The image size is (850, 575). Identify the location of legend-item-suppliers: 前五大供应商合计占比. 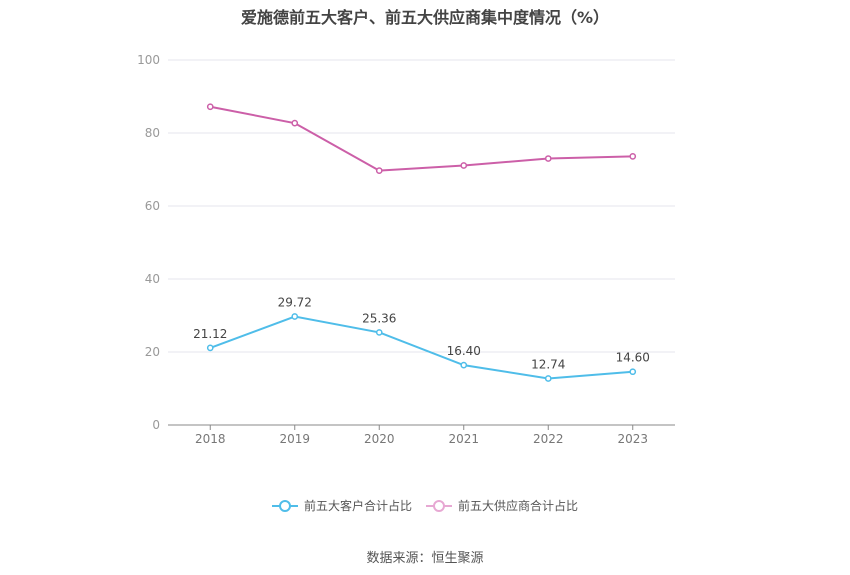
(502, 505).